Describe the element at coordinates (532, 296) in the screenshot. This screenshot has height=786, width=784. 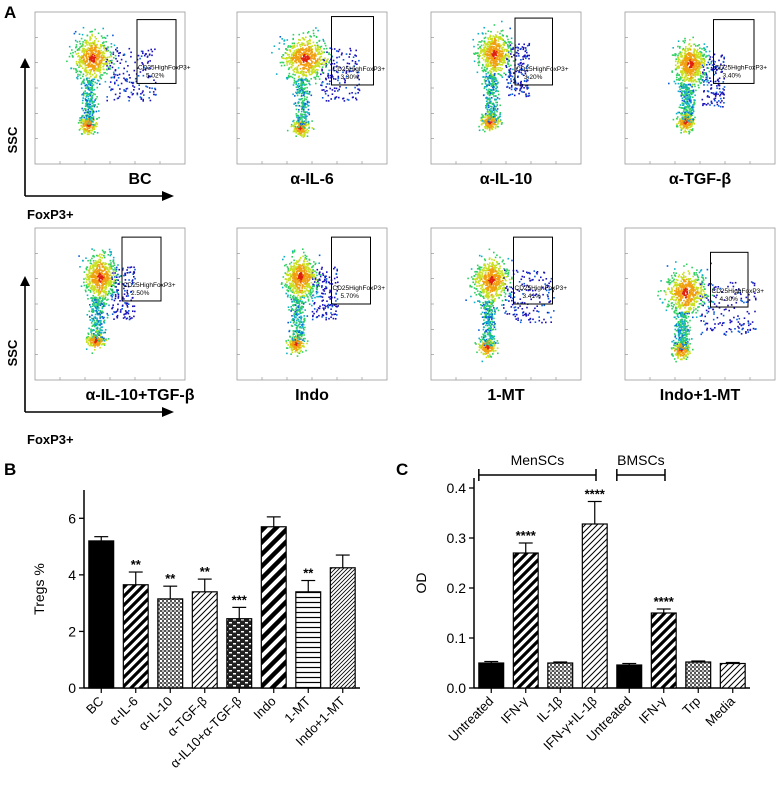
I see `gate-percent: 3.41%` at that location.